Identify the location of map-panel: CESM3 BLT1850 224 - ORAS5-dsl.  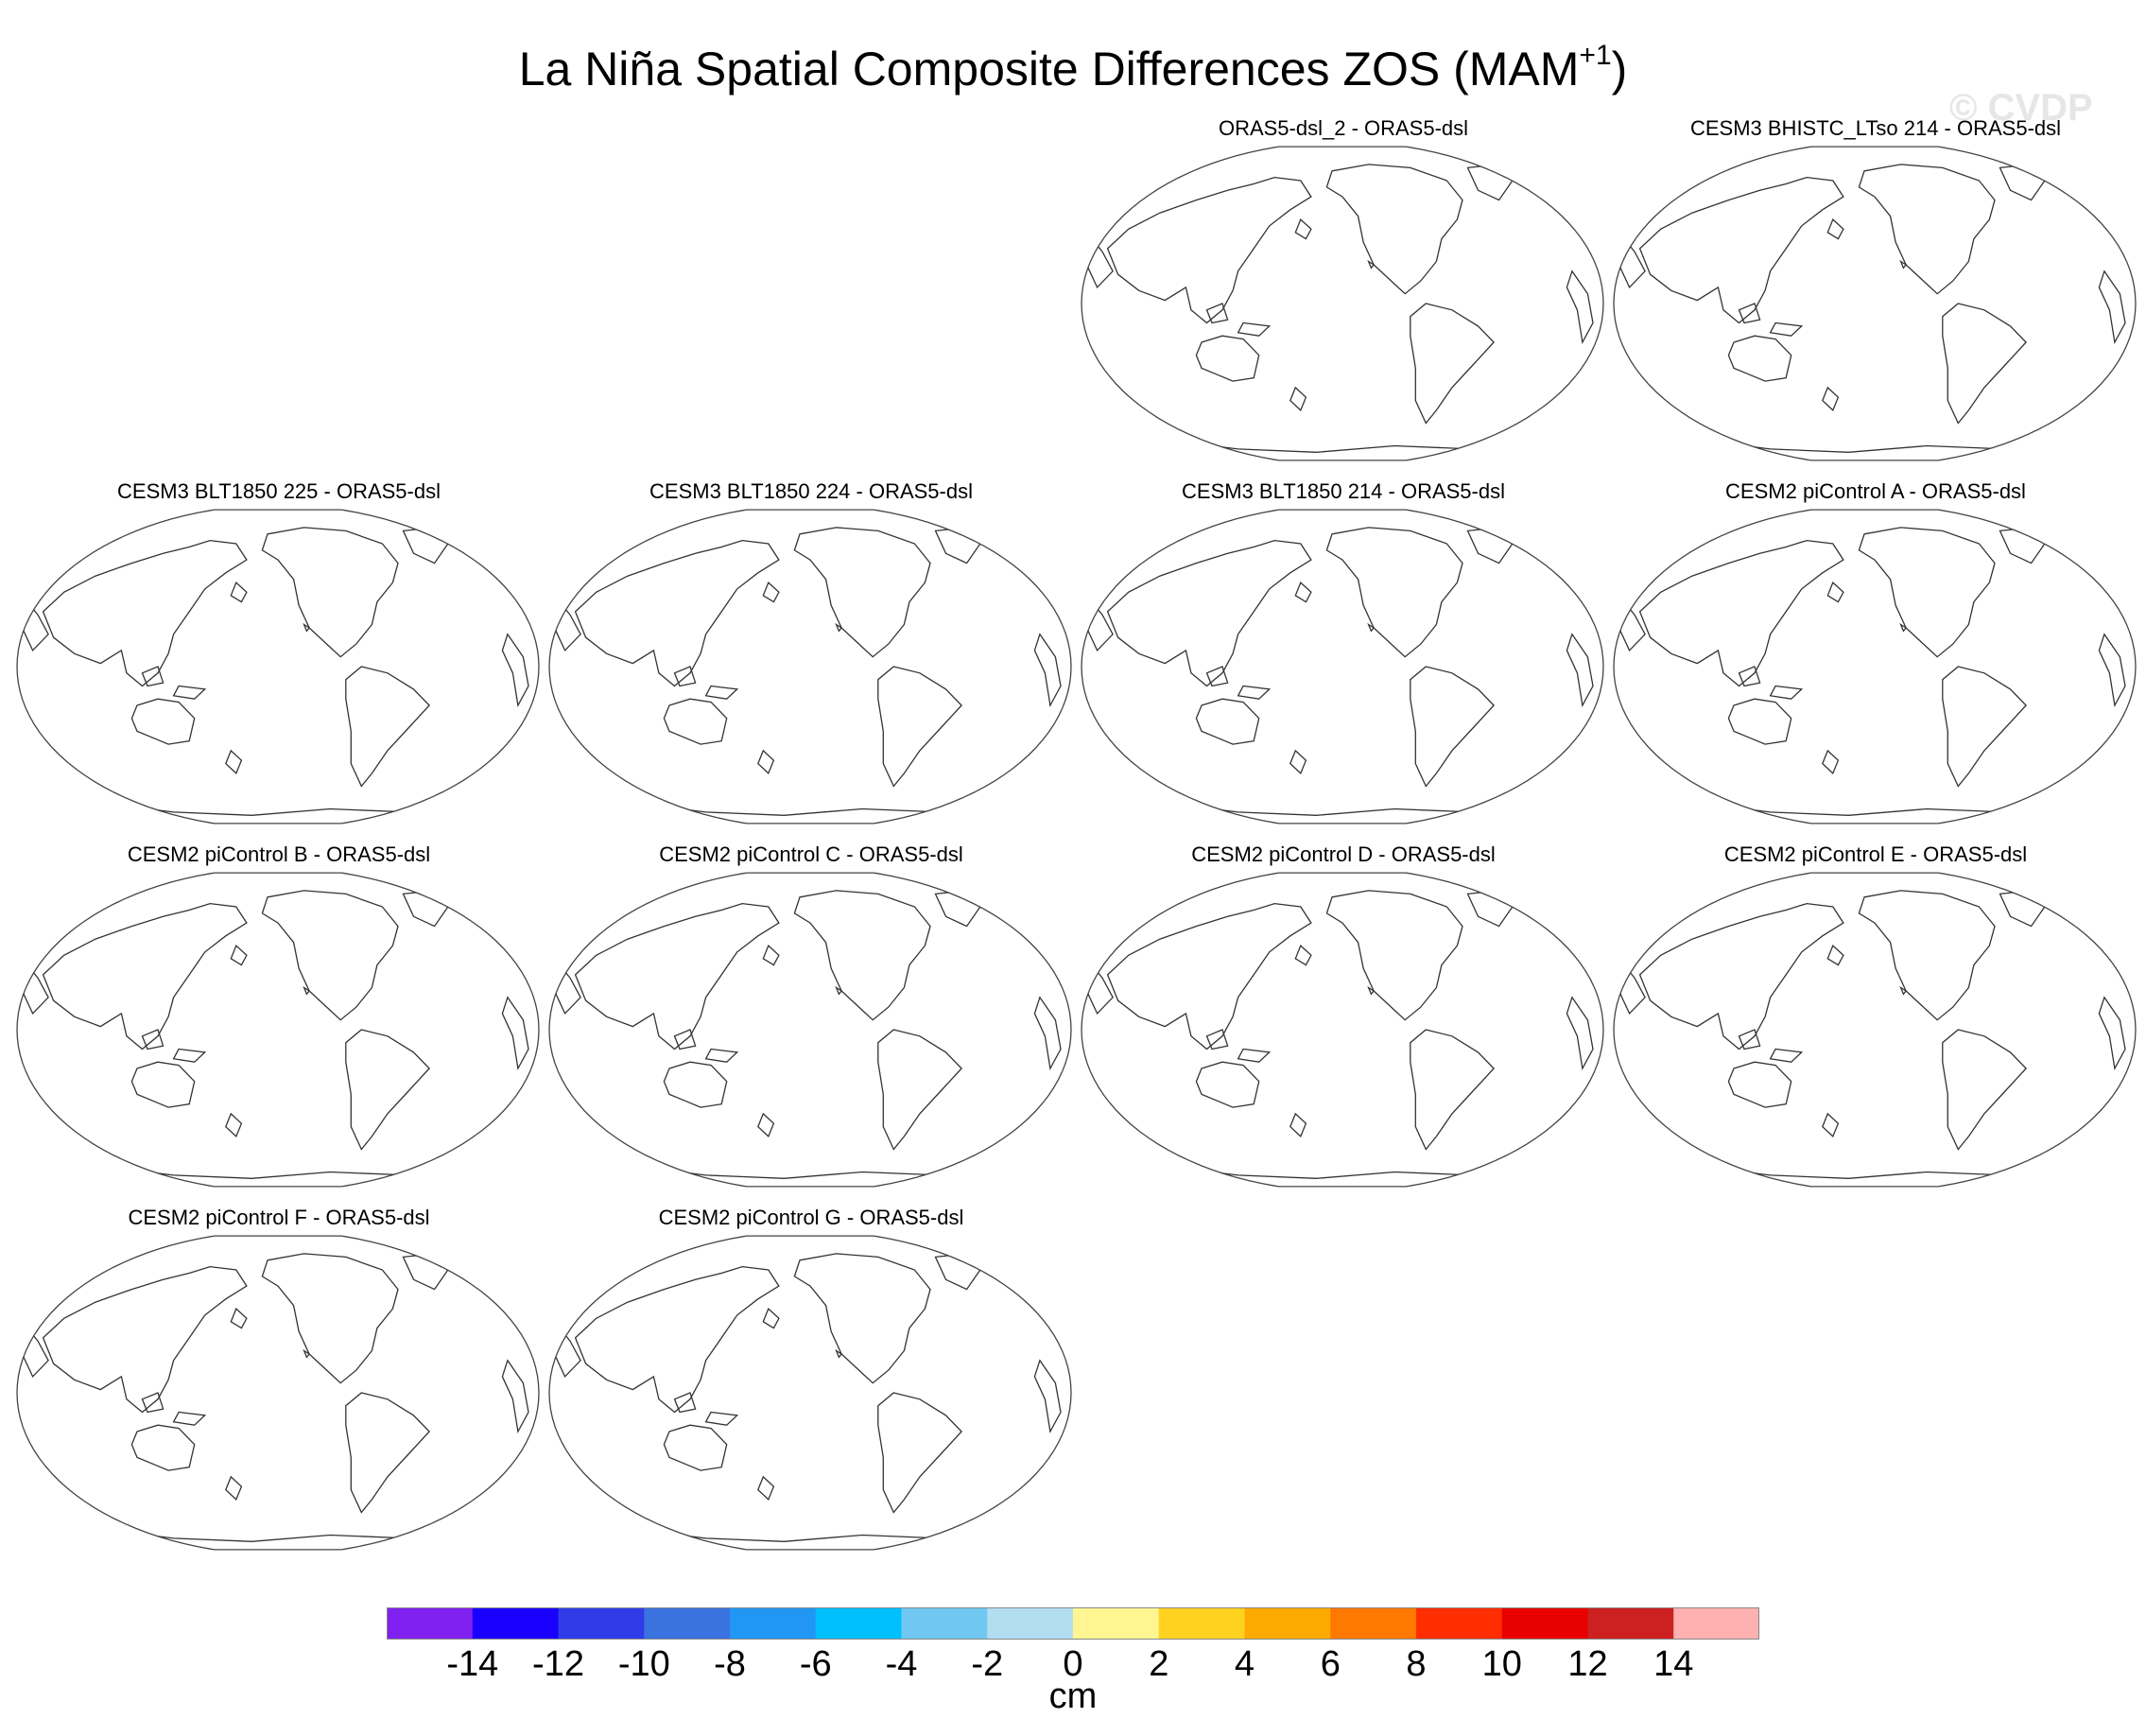
(811, 660).